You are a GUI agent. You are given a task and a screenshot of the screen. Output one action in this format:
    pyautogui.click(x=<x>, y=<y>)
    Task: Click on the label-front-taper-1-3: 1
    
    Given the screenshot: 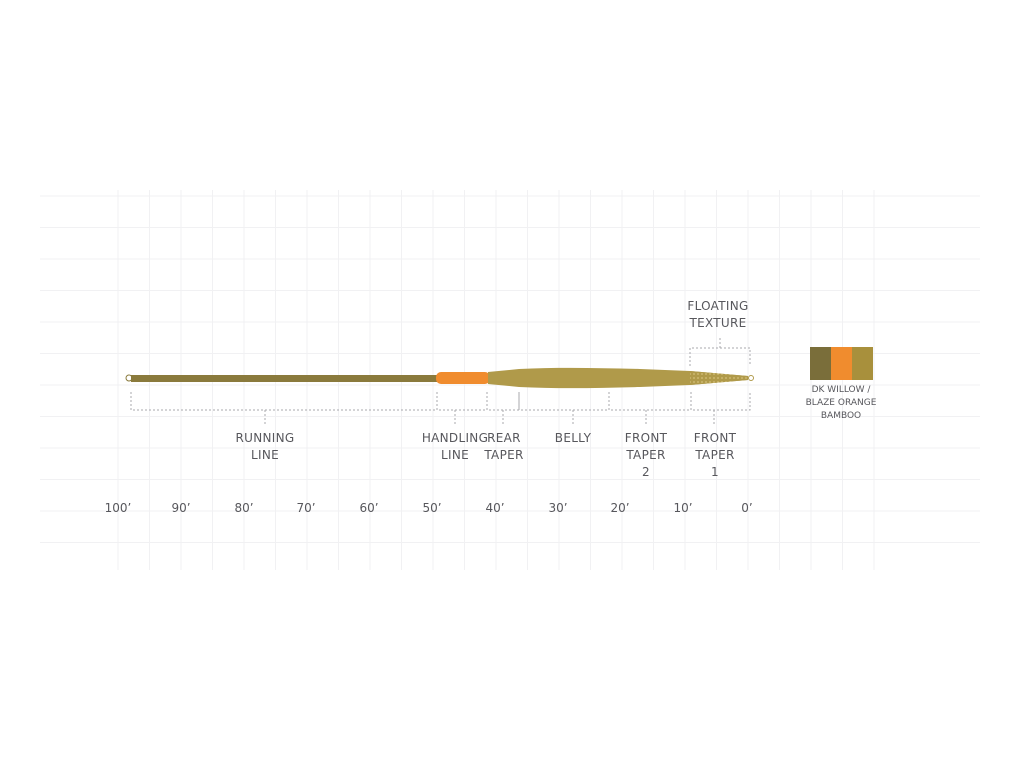 What is the action you would take?
    pyautogui.click(x=715, y=472)
    